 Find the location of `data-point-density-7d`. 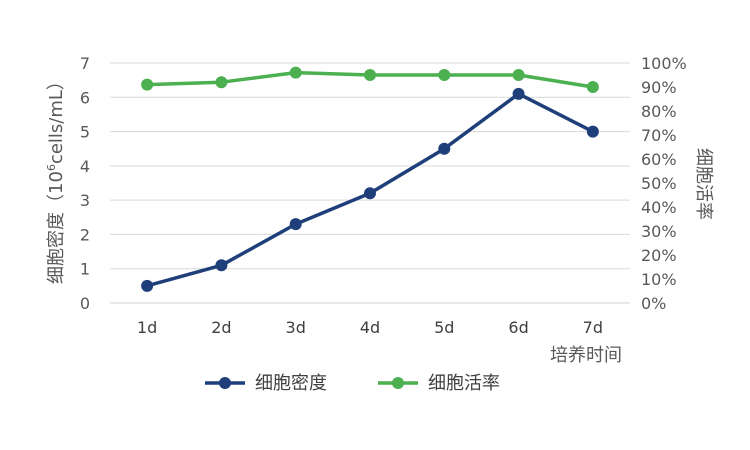

data-point-density-7d is located at coordinates (592, 131).